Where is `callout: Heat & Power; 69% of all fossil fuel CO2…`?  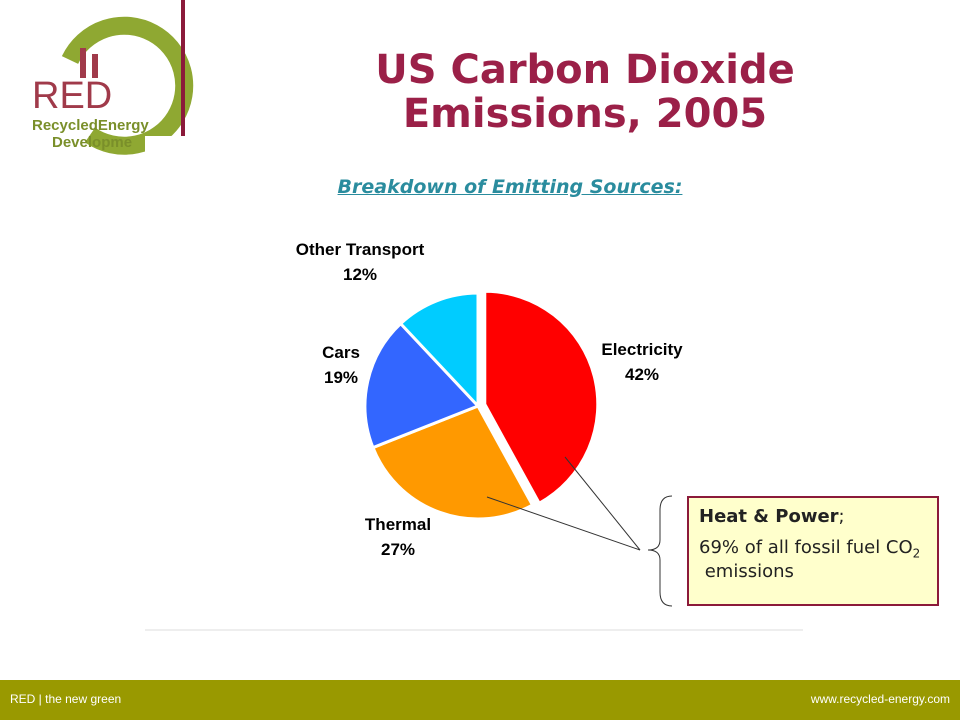 callout: Heat & Power; 69% of all fossil fuel CO2… is located at coordinates (813, 551).